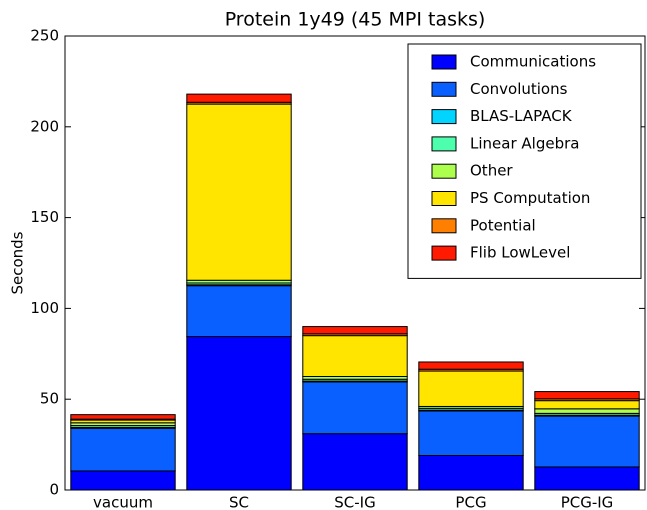  I want to click on legend-label: Convolutions, so click(519, 89).